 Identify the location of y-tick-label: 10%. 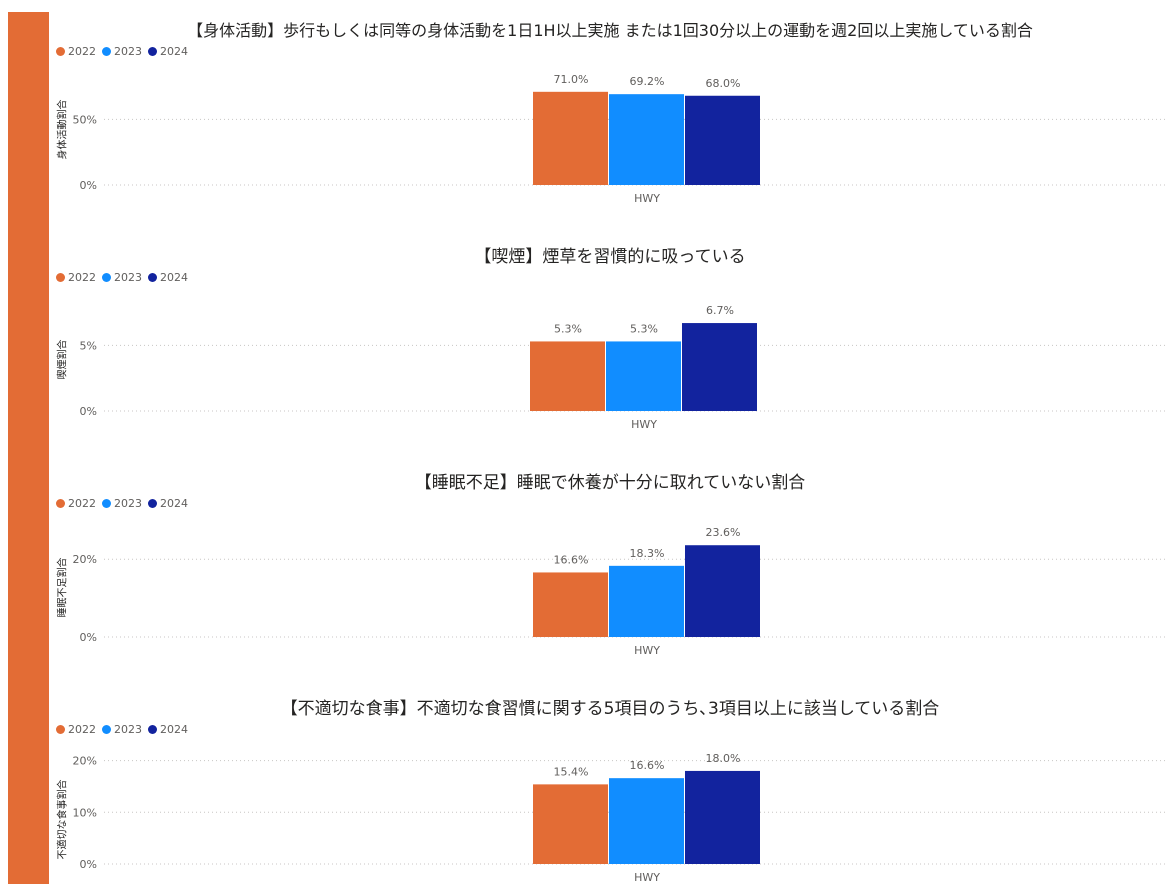
(85, 812).